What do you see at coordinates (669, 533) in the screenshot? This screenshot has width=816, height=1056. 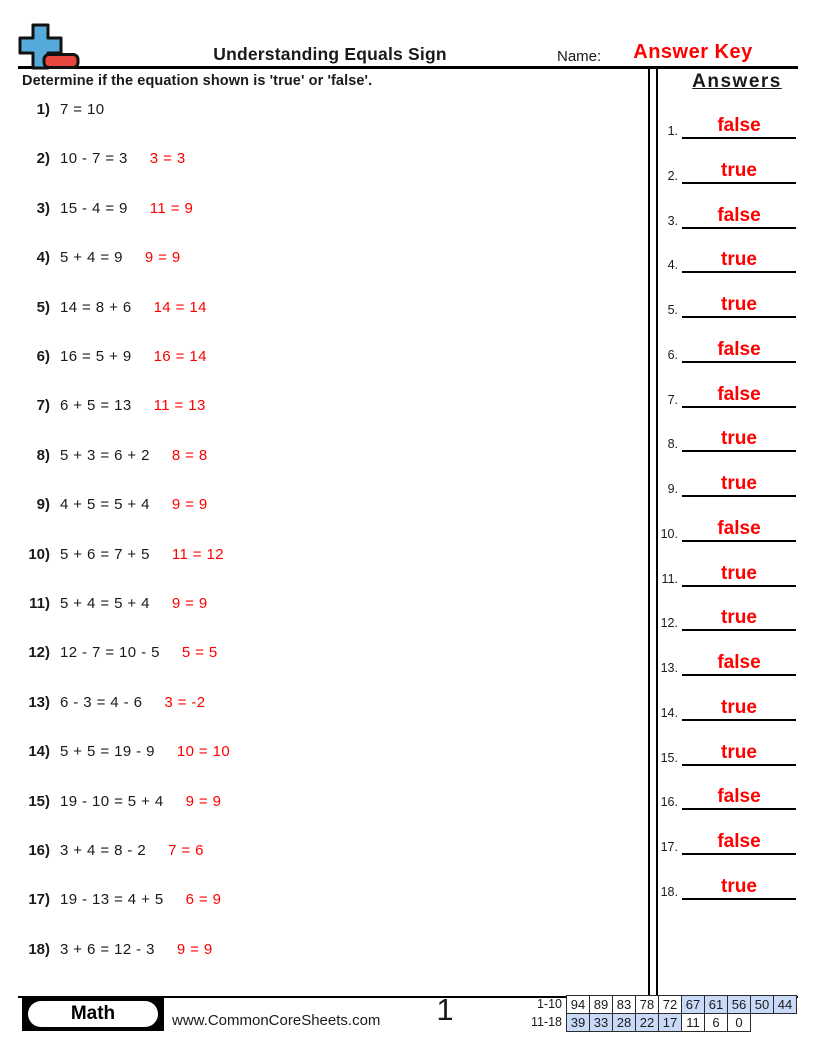 I see `answer-number: 10.` at bounding box center [669, 533].